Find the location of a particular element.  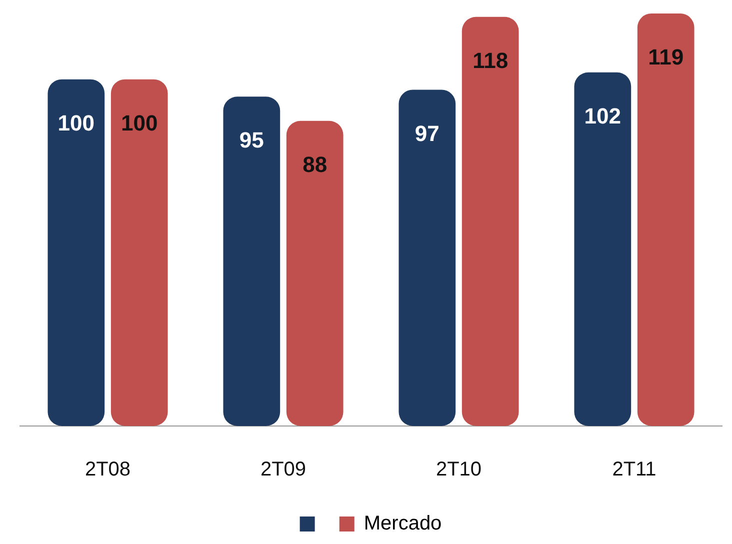

data-label: 88 is located at coordinates (315, 164).